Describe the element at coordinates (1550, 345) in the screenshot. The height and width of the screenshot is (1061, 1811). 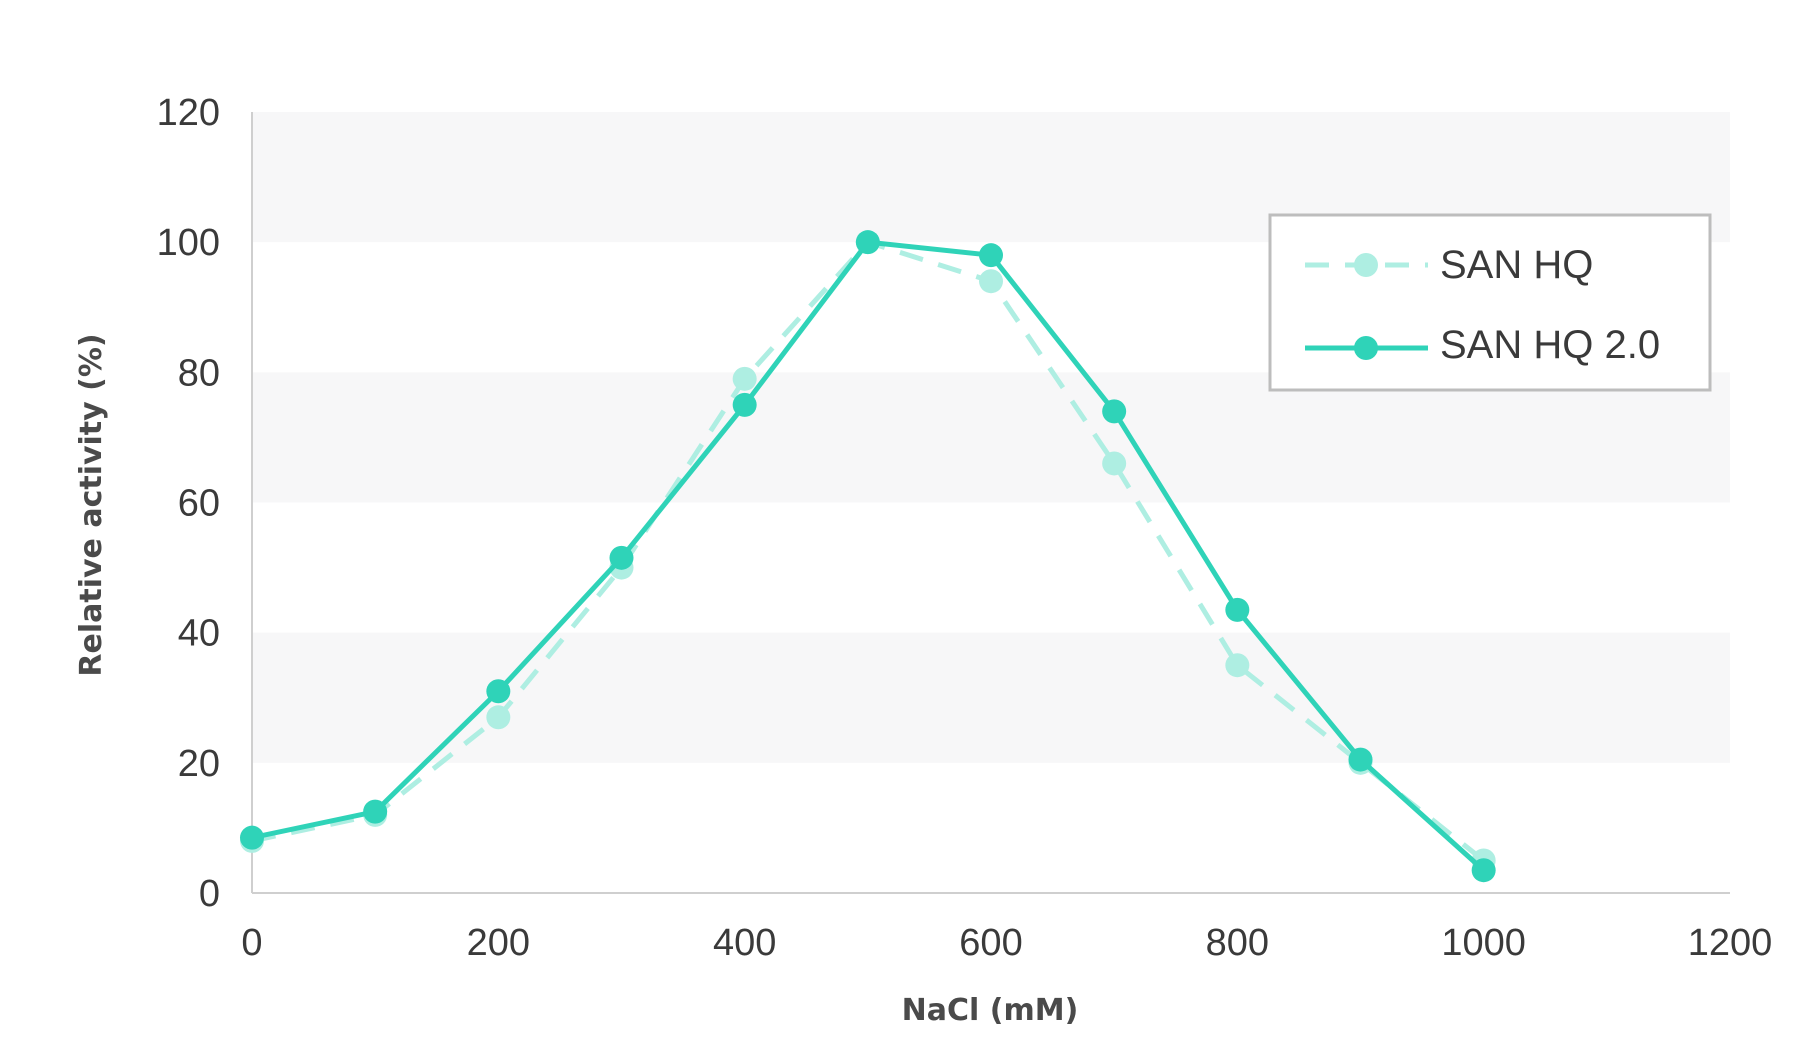
I see `legend-label-san-hq-2: SAN HQ 2.0` at that location.